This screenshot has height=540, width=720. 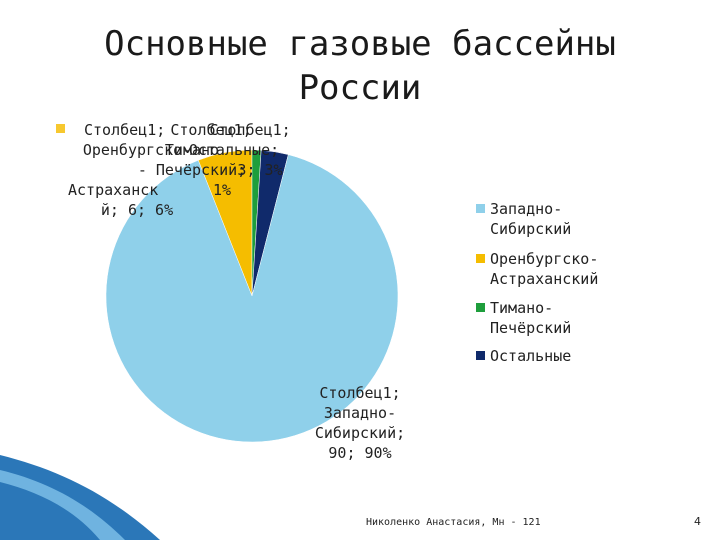 What do you see at coordinates (137, 210) in the screenshot?
I see `label-orenburg-line: й; 6; 6%` at bounding box center [137, 210].